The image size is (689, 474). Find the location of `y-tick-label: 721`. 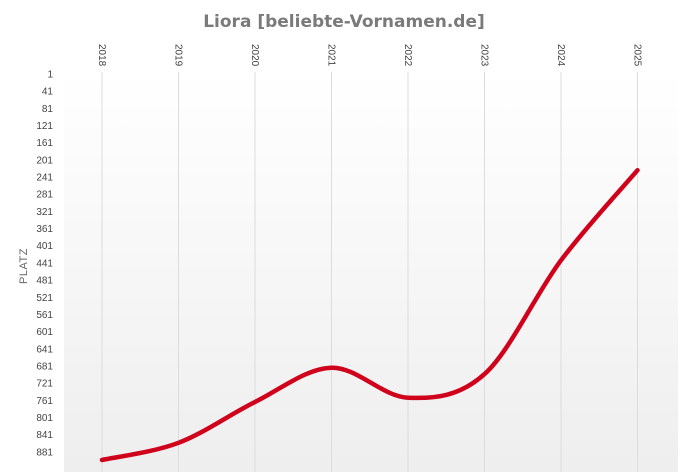

y-tick-label: 721 is located at coordinates (44, 384).